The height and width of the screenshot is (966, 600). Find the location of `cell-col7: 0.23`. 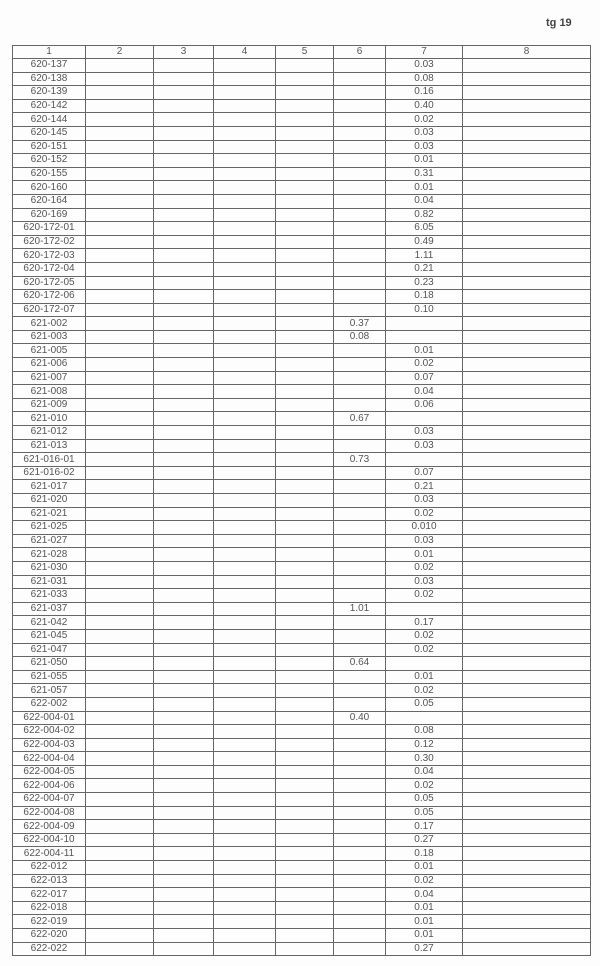

cell-col7: 0.23 is located at coordinates (424, 283).